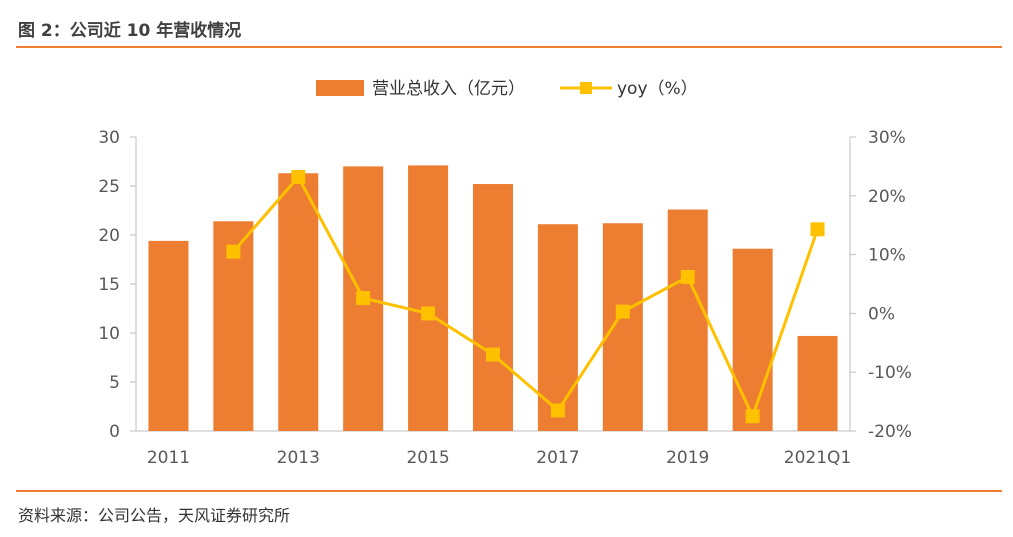  Describe the element at coordinates (114, 383) in the screenshot. I see `left-tick-label: 5` at that location.